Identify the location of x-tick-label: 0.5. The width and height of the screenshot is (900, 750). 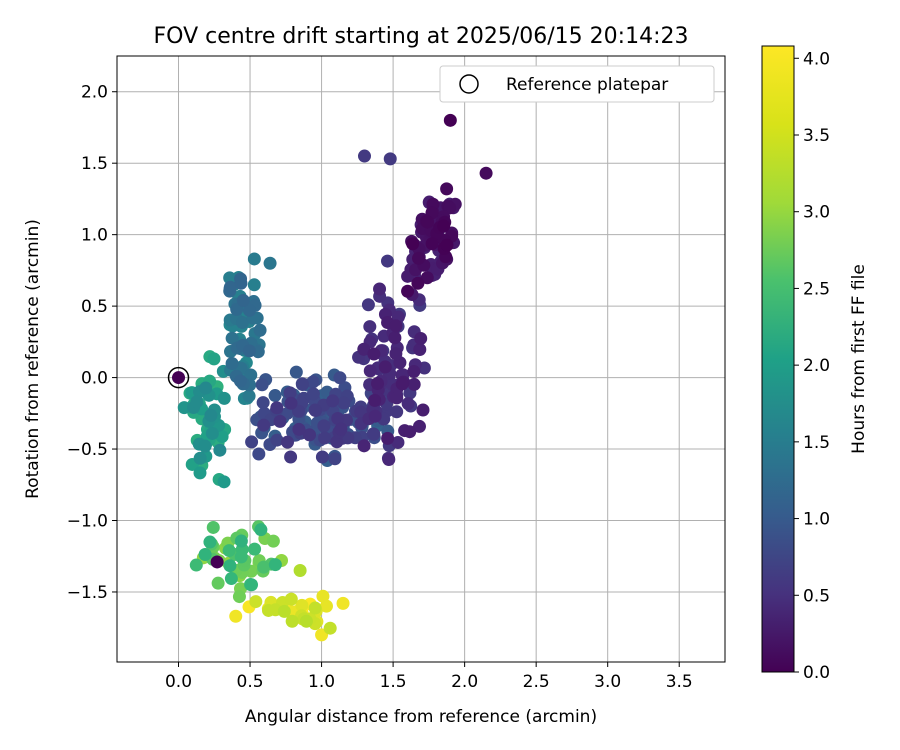
(250, 682).